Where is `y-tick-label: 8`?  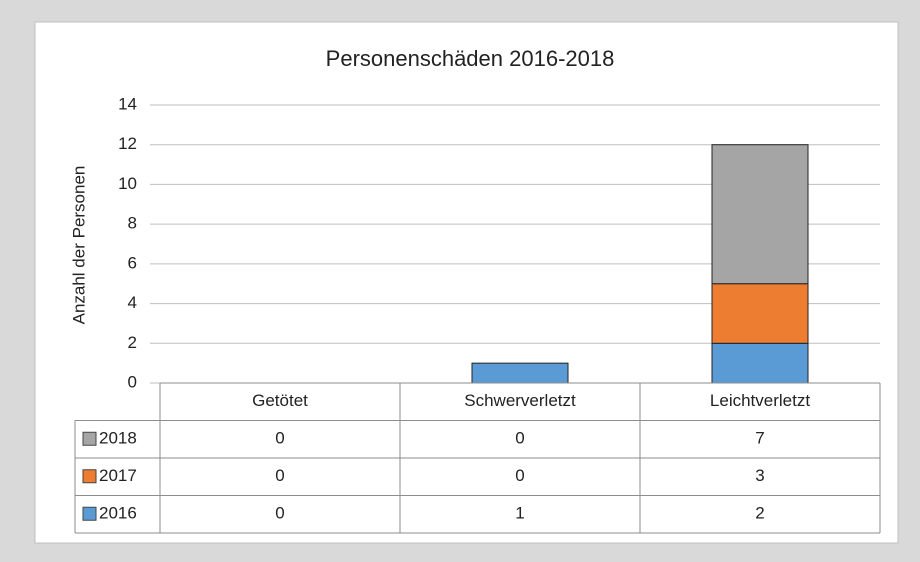
y-tick-label: 8 is located at coordinates (132, 223).